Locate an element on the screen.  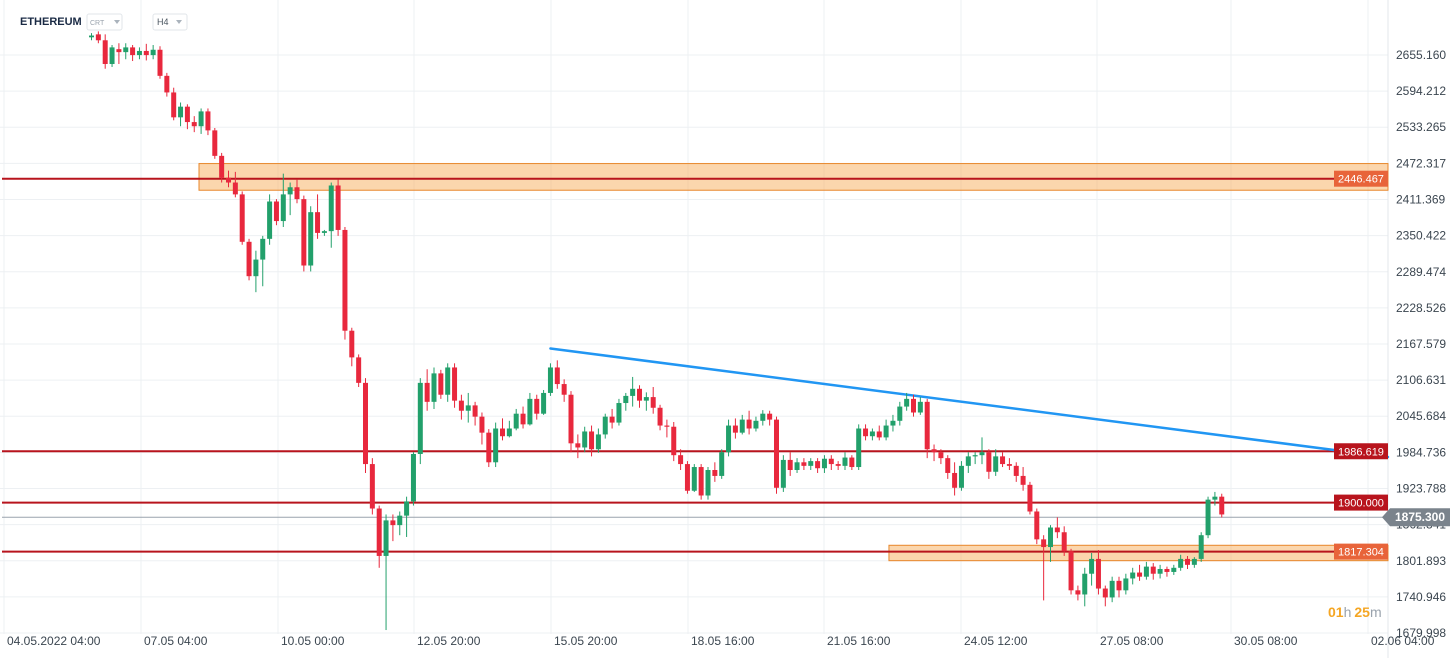
timer-hours: 01 is located at coordinates (1336, 612).